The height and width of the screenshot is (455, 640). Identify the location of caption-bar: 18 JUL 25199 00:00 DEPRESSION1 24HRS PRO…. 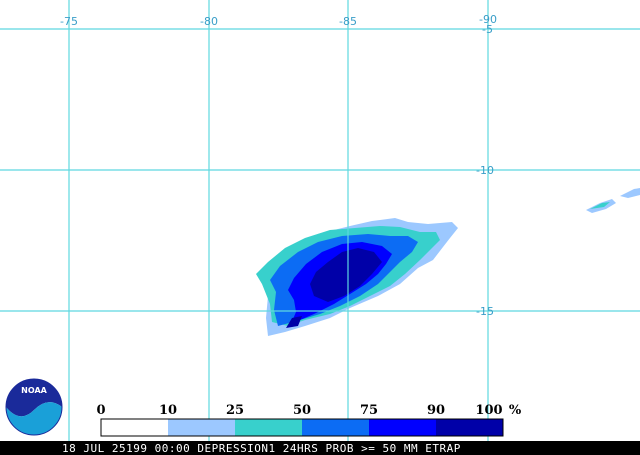
(320, 448).